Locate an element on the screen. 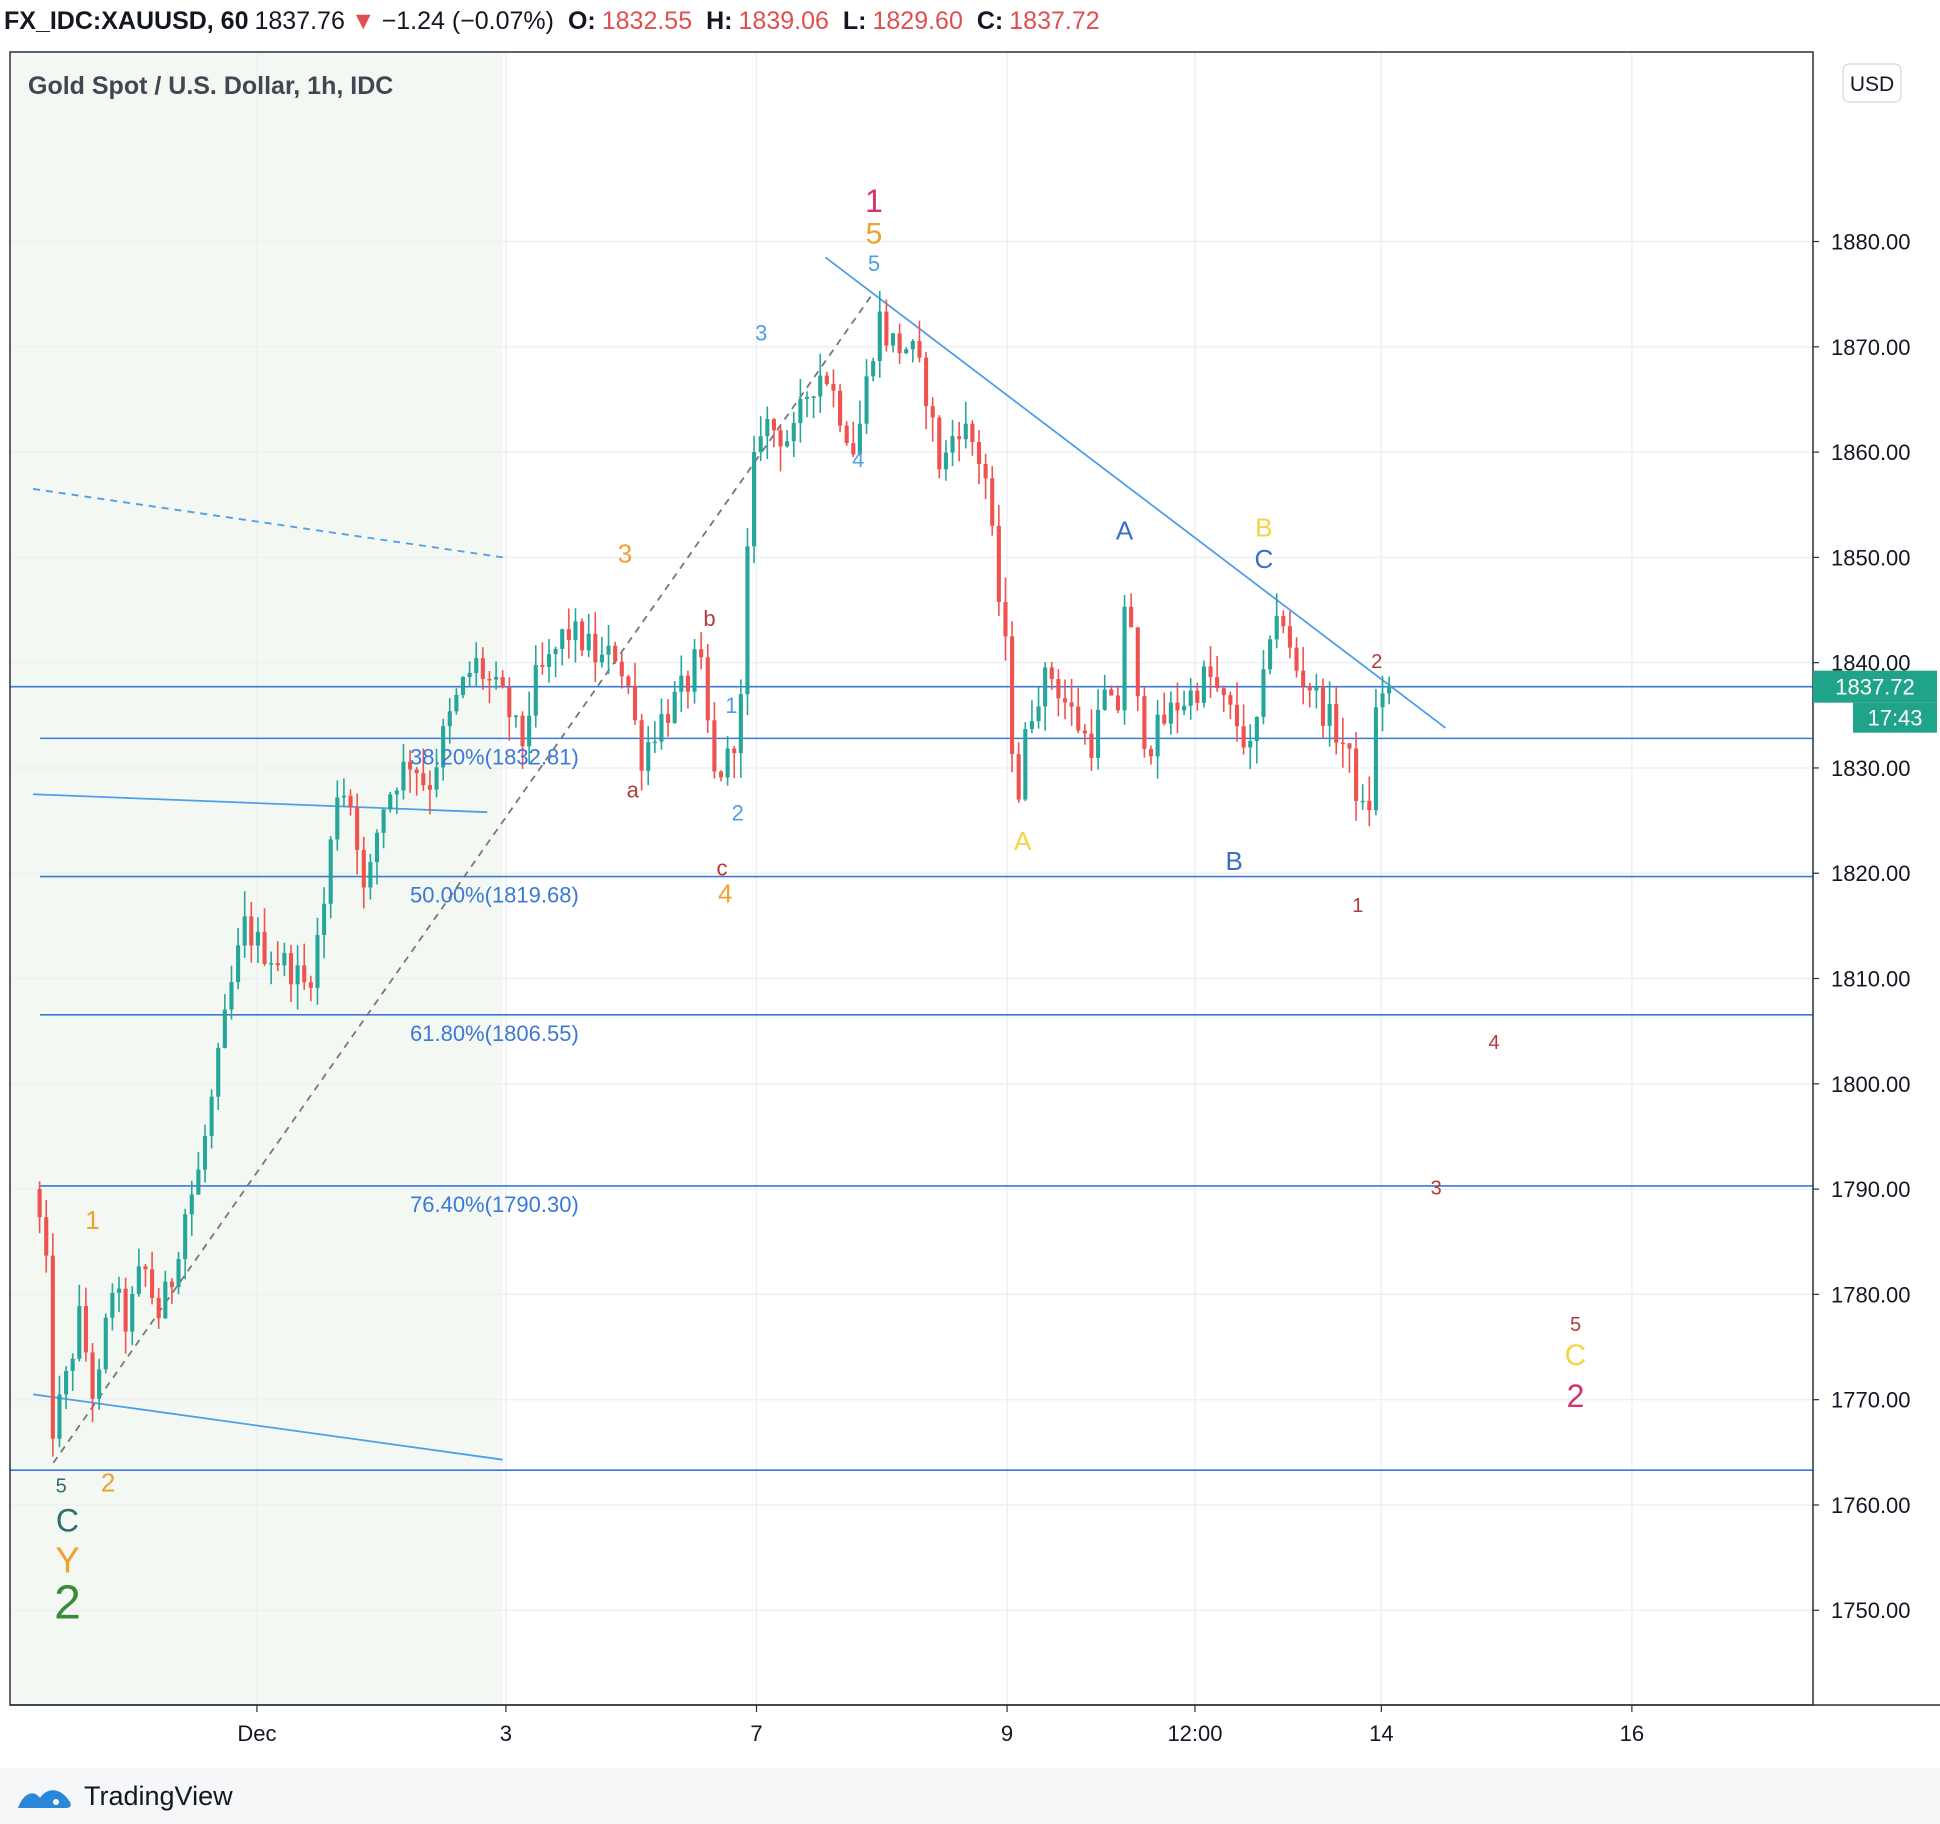 The height and width of the screenshot is (1824, 1940). low-label: L: is located at coordinates (854, 20).